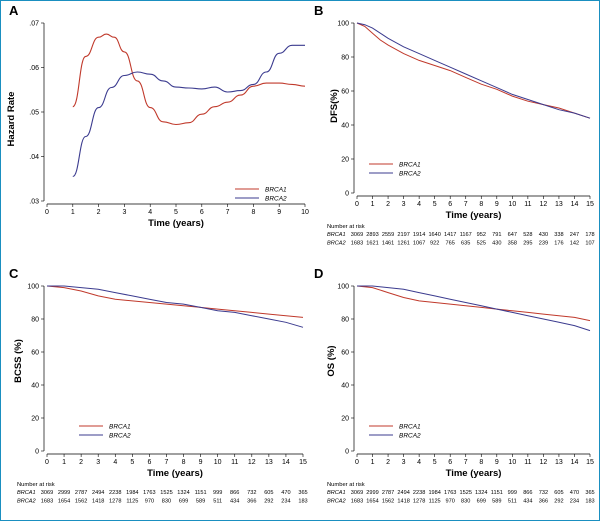  Describe the element at coordinates (345, 385) in the screenshot. I see `y-tick-label: 40` at that location.